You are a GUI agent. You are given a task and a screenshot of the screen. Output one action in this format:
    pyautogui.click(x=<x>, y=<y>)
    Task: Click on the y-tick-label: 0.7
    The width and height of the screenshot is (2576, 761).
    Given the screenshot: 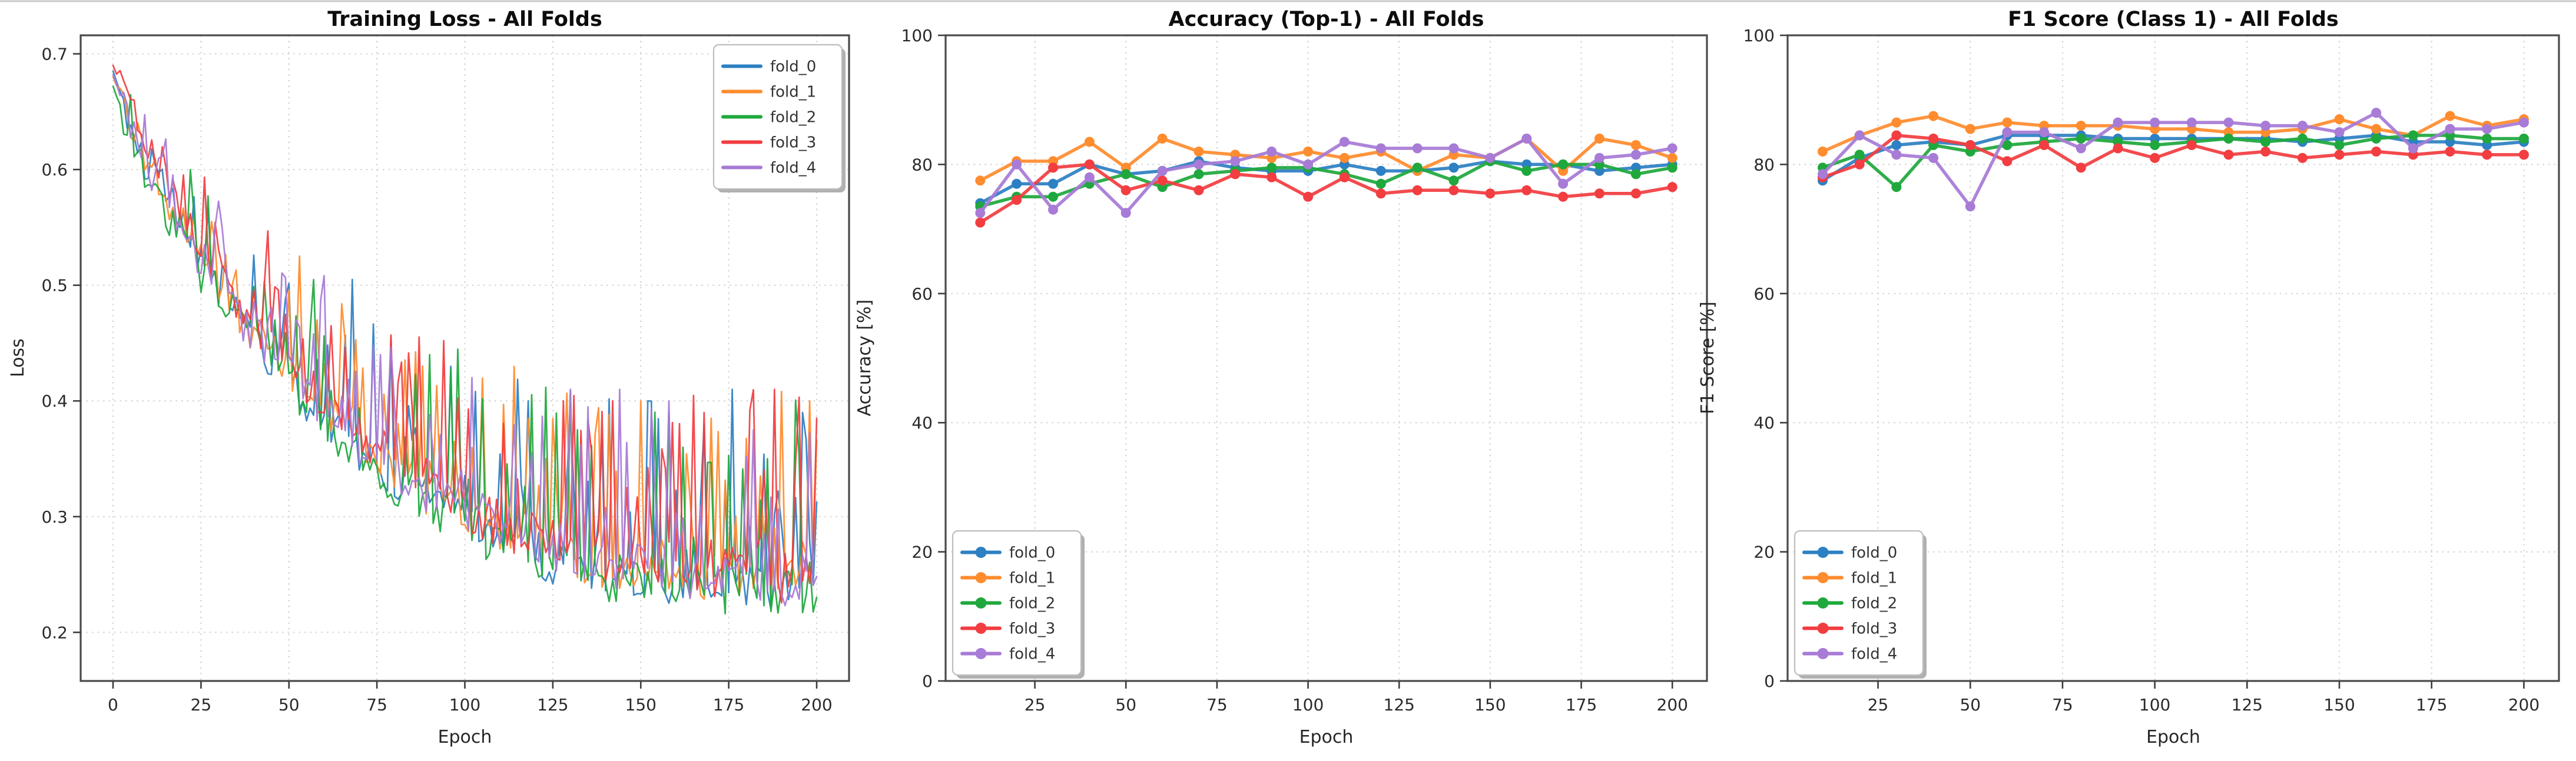 What is the action you would take?
    pyautogui.click(x=54, y=54)
    